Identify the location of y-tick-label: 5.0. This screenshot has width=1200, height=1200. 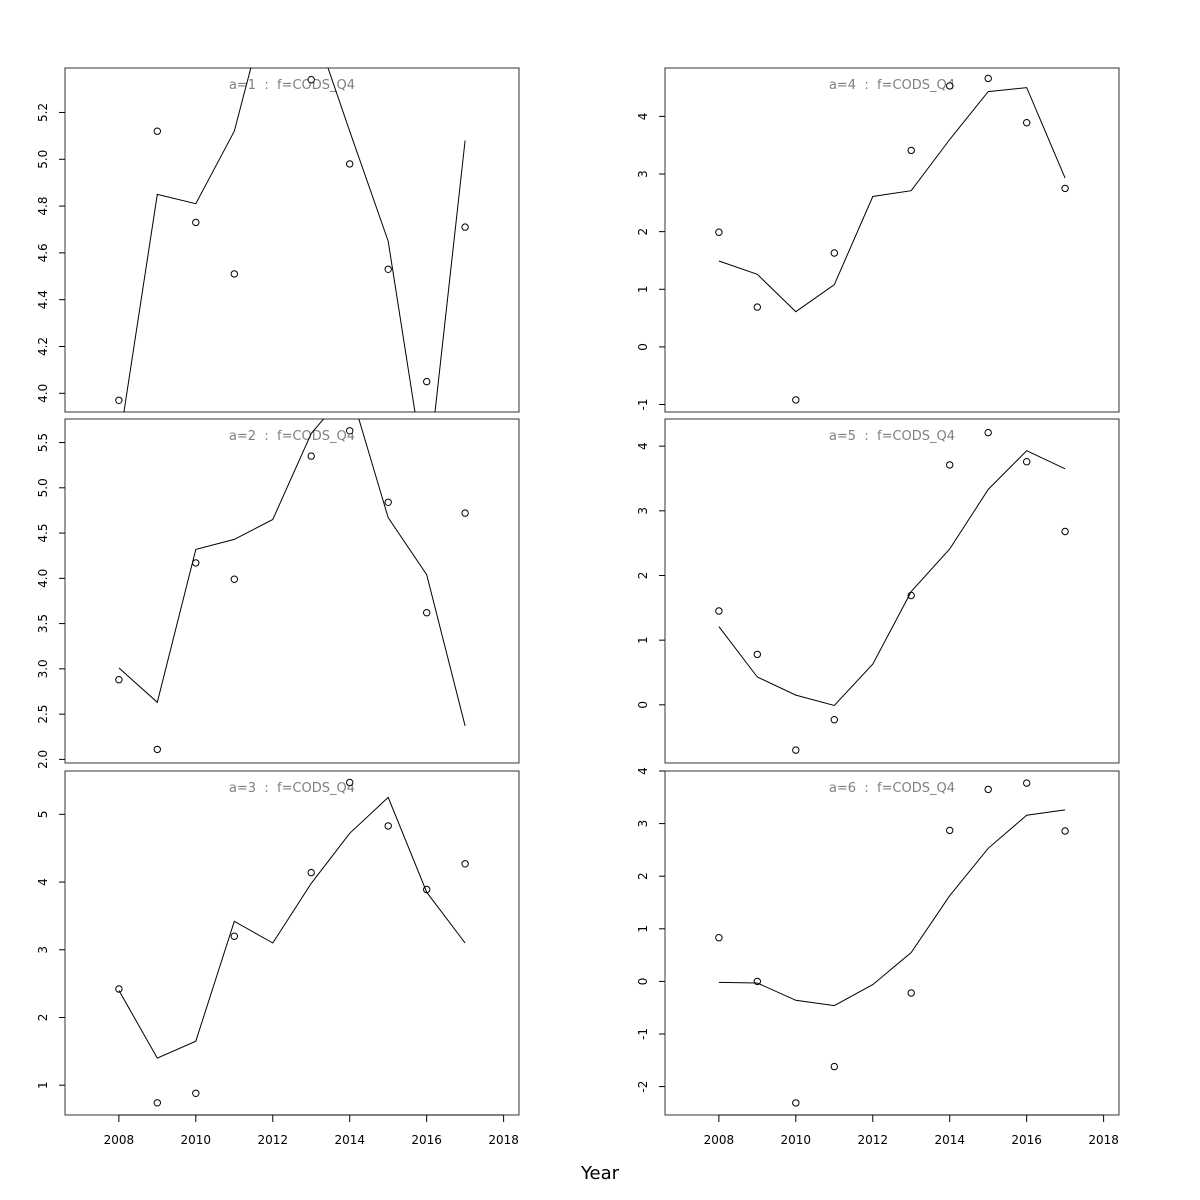
(43, 487).